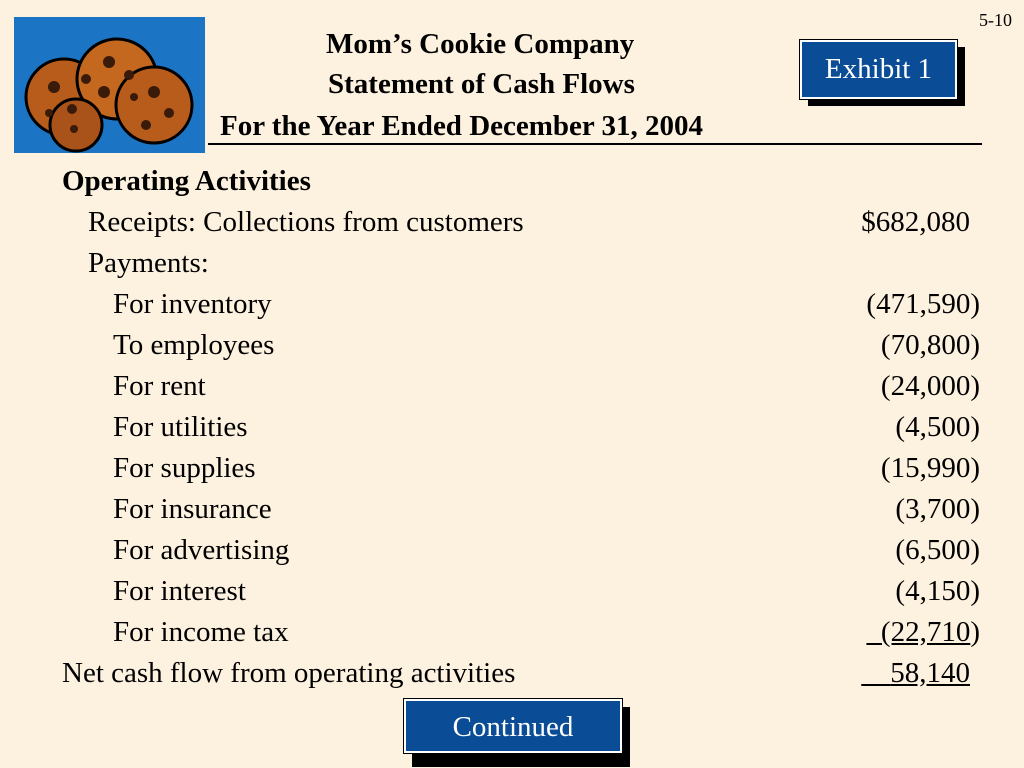 The height and width of the screenshot is (768, 1024). I want to click on title-rule, so click(595, 144).